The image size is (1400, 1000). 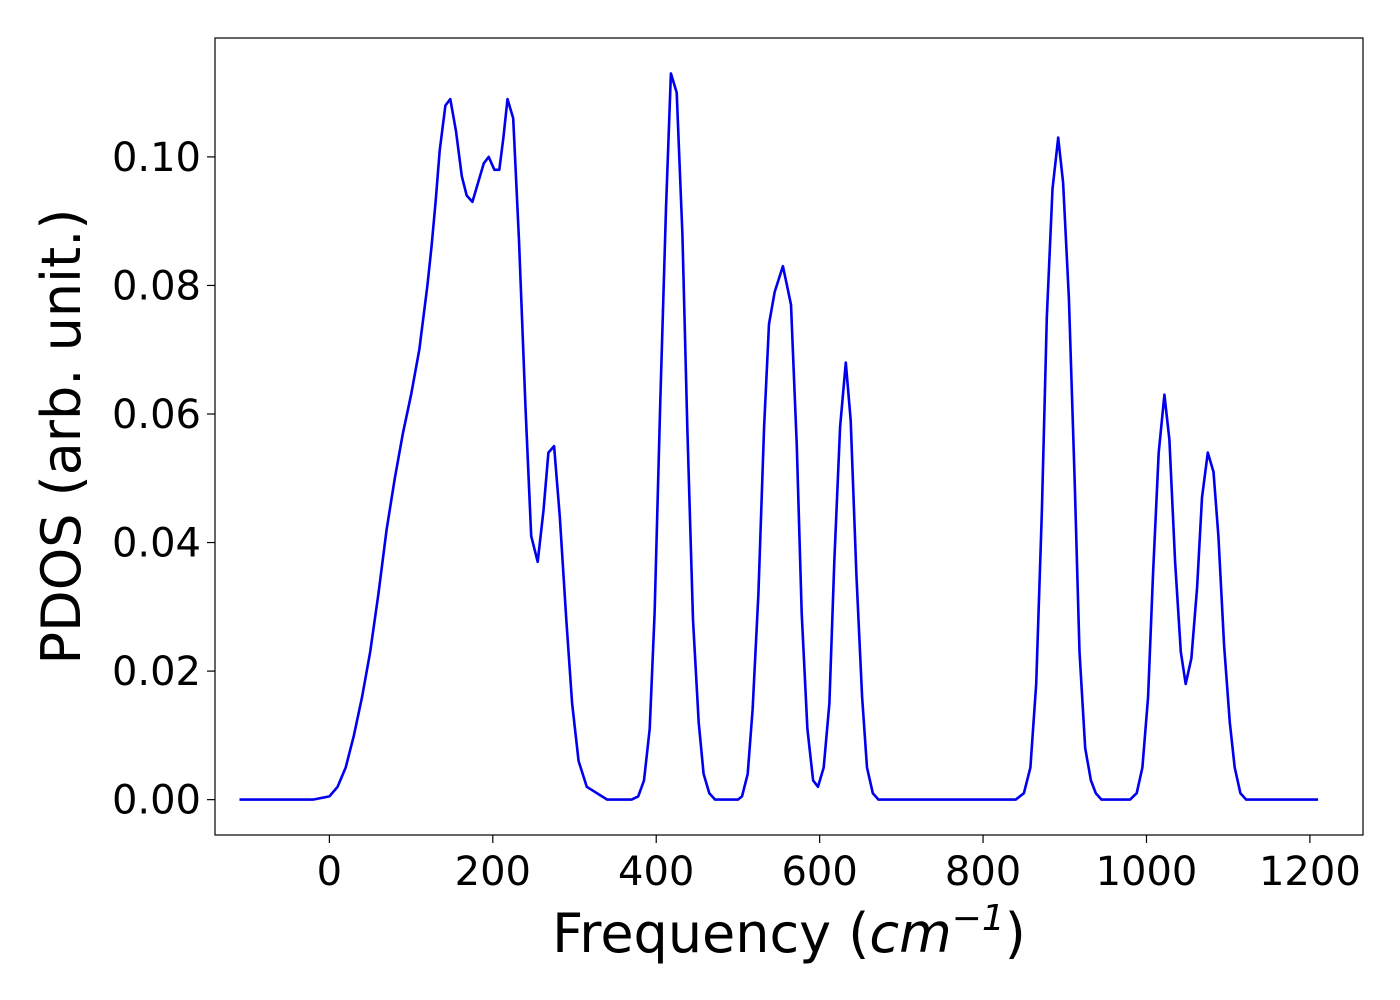 What do you see at coordinates (819, 872) in the screenshot?
I see `x-tick-label: 600` at bounding box center [819, 872].